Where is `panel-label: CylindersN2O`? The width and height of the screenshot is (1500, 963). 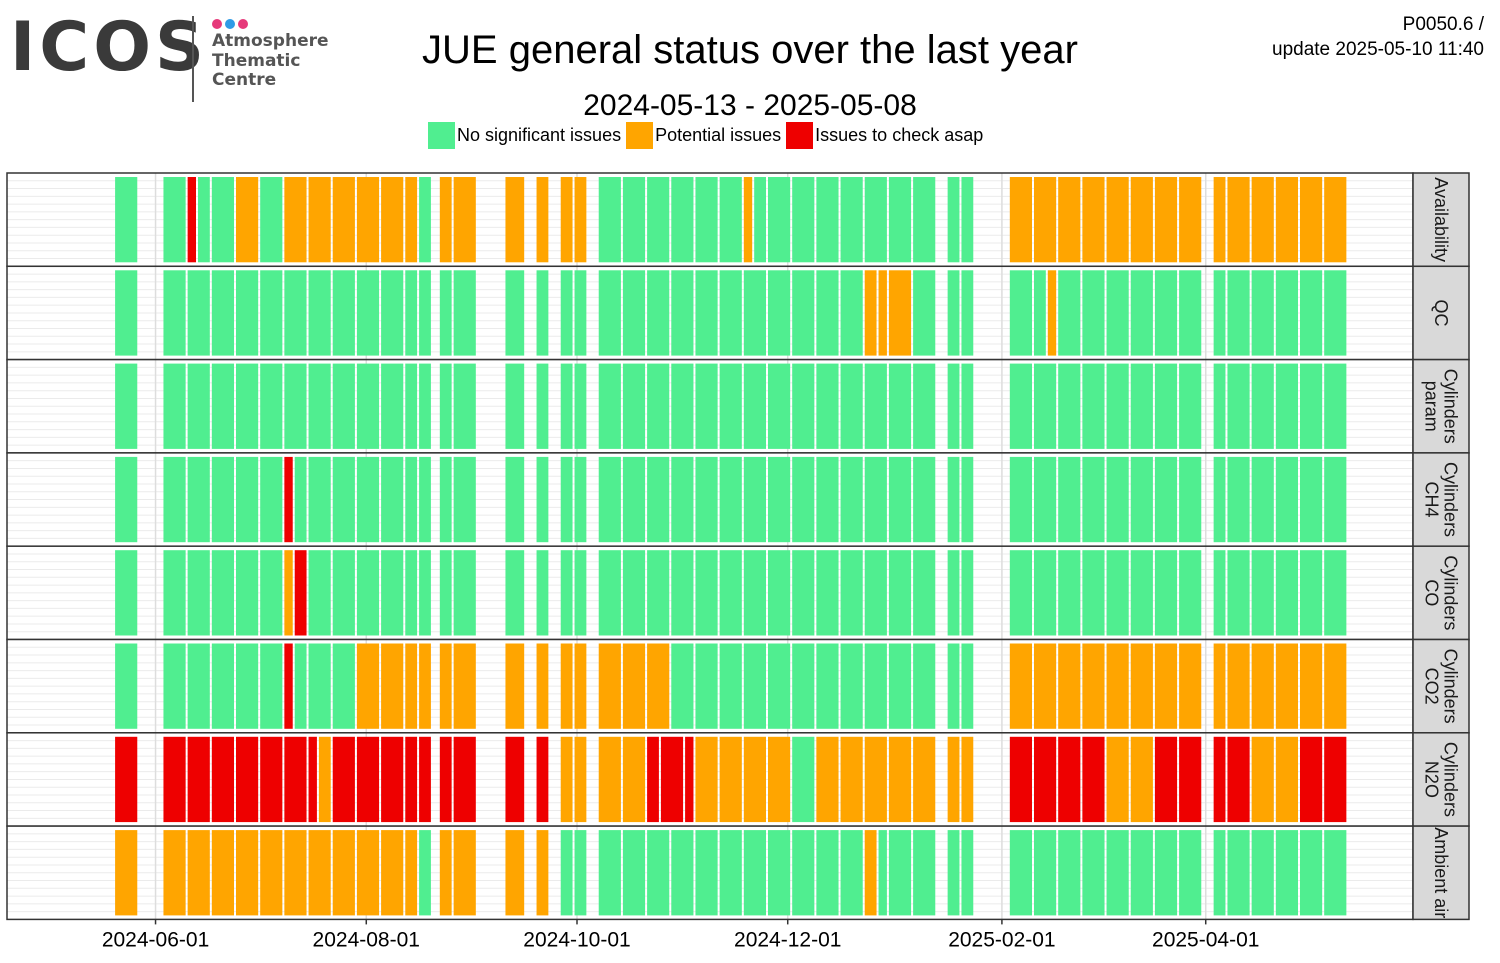
panel-label: CylindersN2O is located at coordinates (1441, 779).